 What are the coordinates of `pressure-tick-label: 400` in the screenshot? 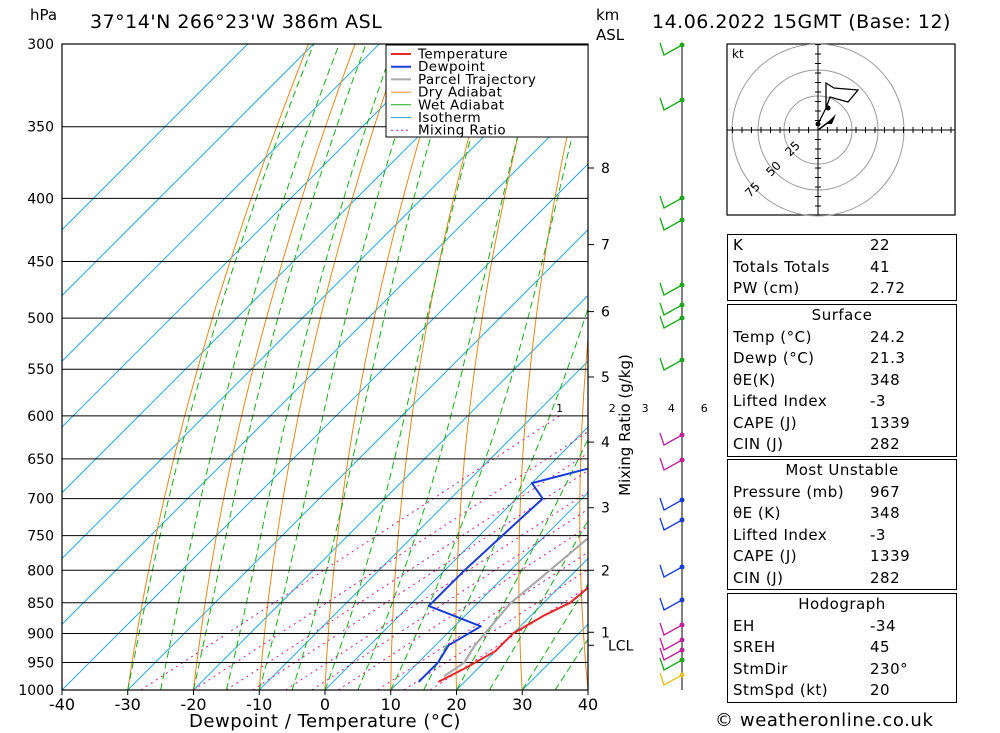 It's located at (40, 199).